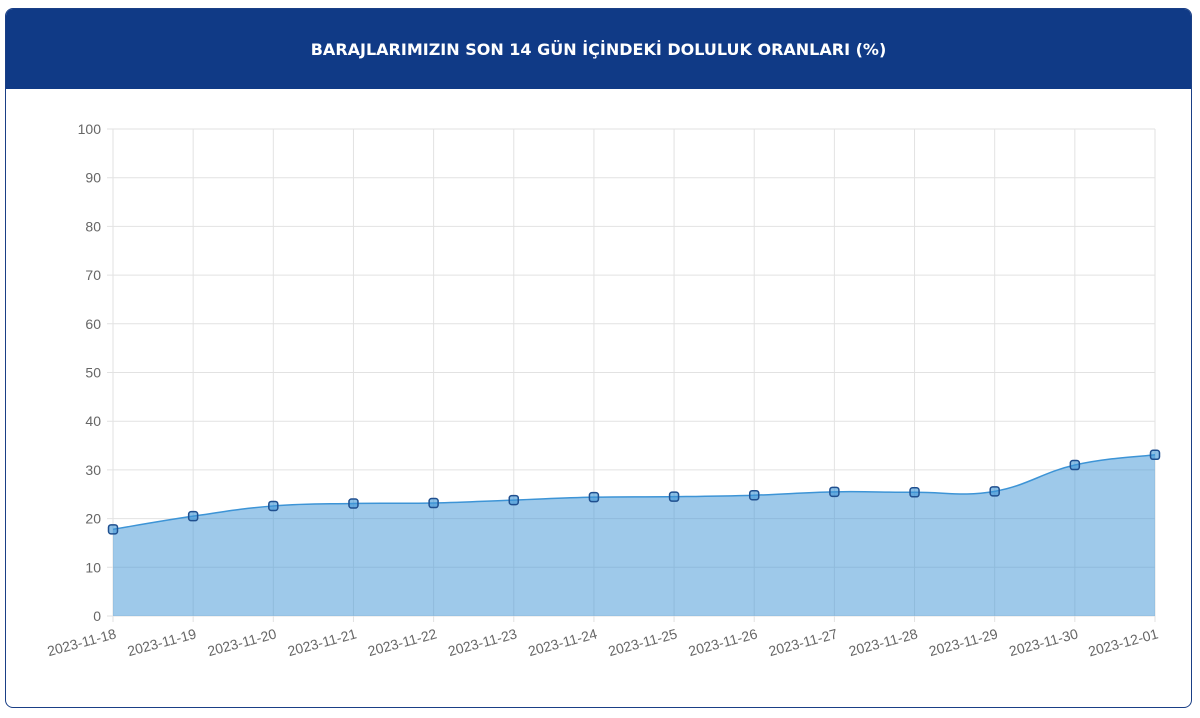 The height and width of the screenshot is (718, 1200). Describe the element at coordinates (883, 642) in the screenshot. I see `x-tick-label: 2023-11-28` at that location.